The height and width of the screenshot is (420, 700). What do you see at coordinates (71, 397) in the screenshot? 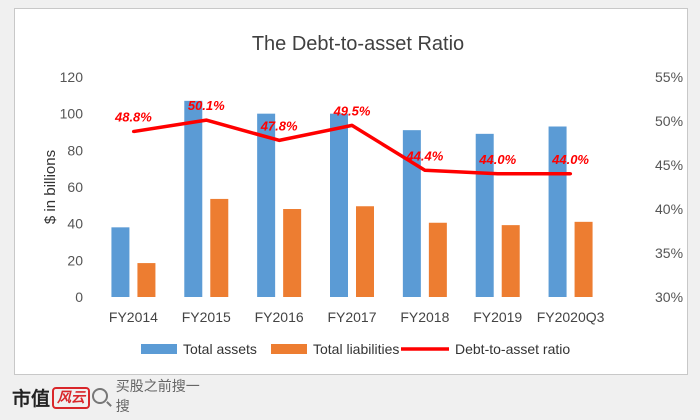
I see `brand-badge: 风云` at bounding box center [71, 397].